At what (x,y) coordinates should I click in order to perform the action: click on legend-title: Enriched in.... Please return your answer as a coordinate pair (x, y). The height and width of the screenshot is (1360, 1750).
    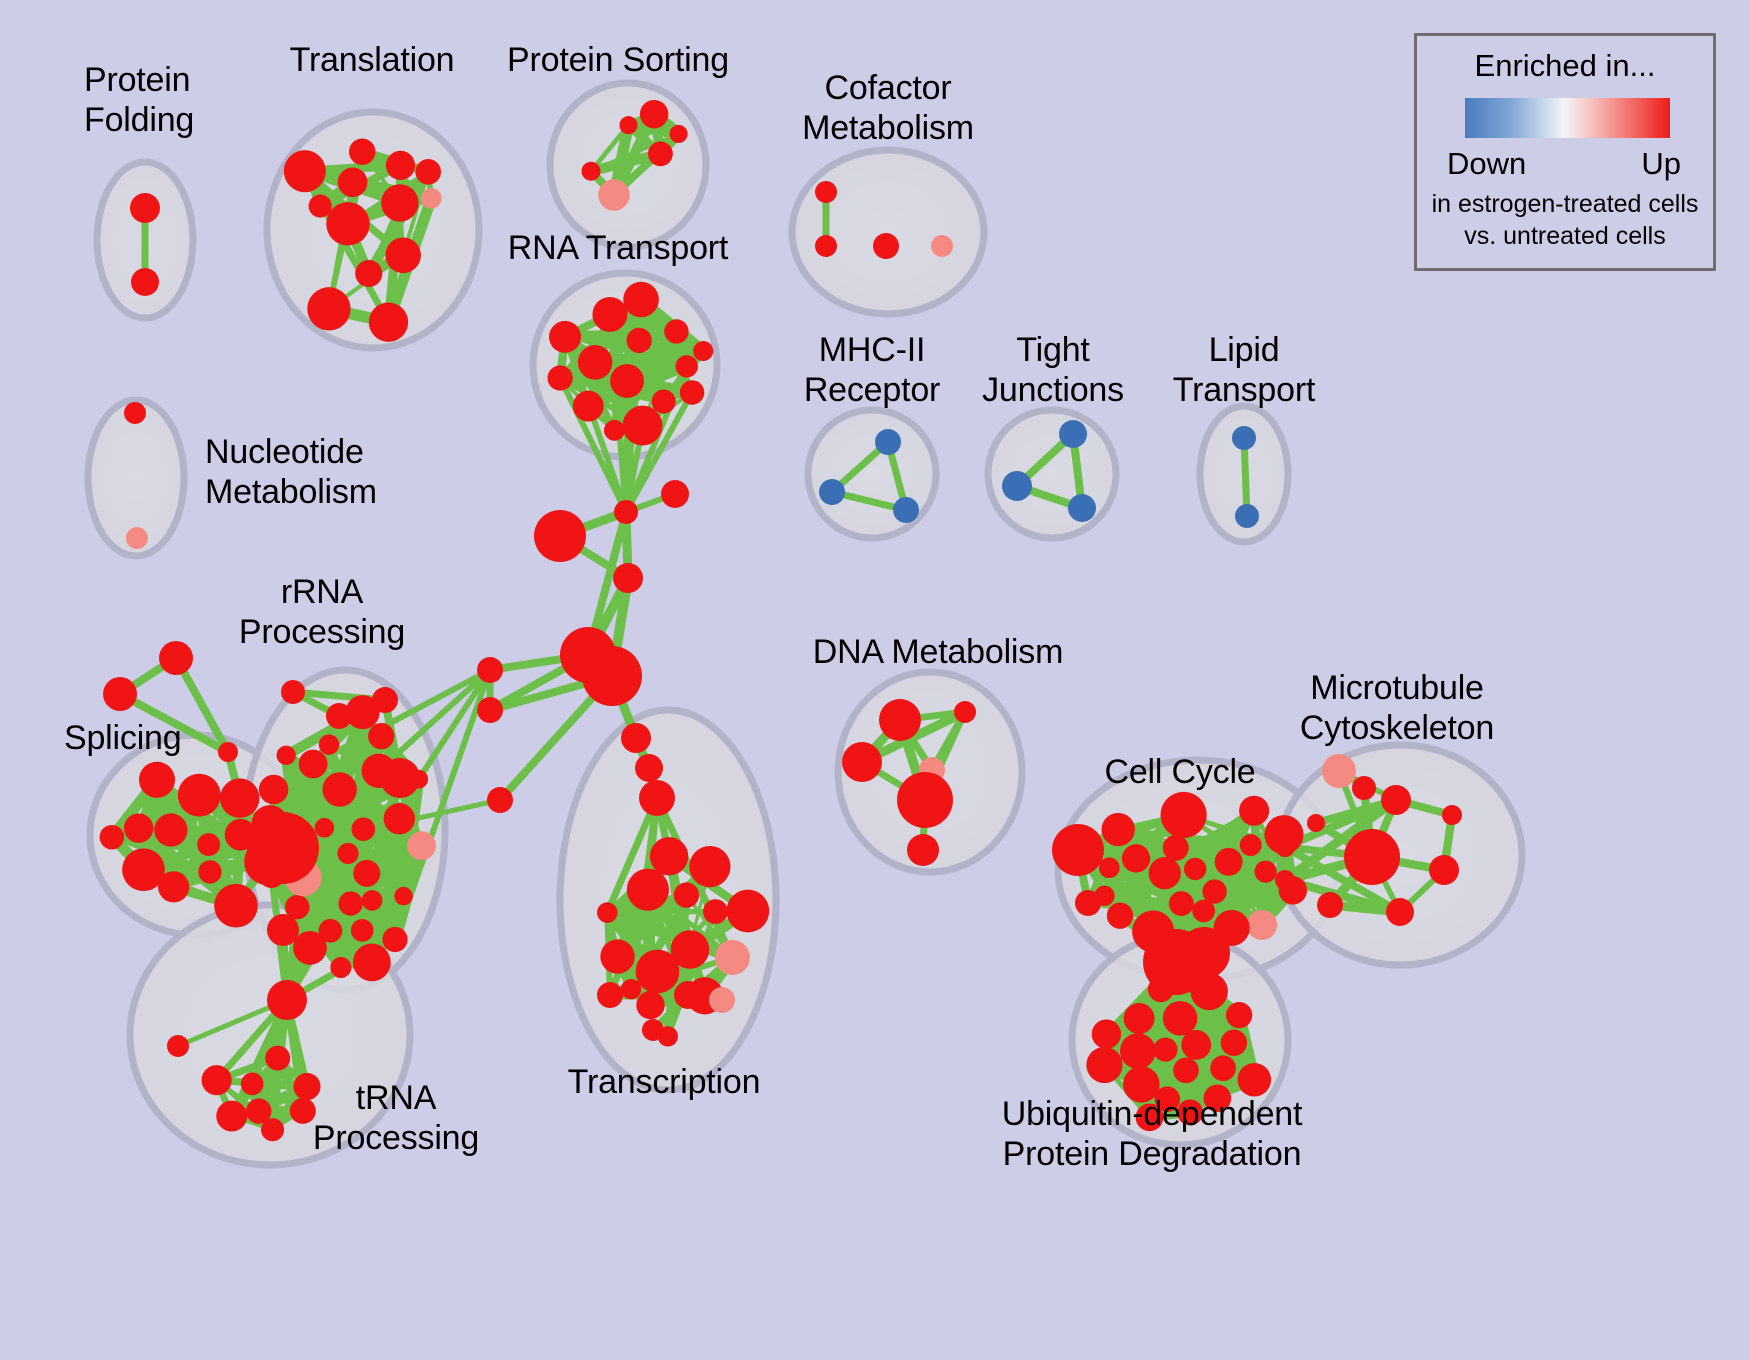
    Looking at the image, I should click on (1565, 65).